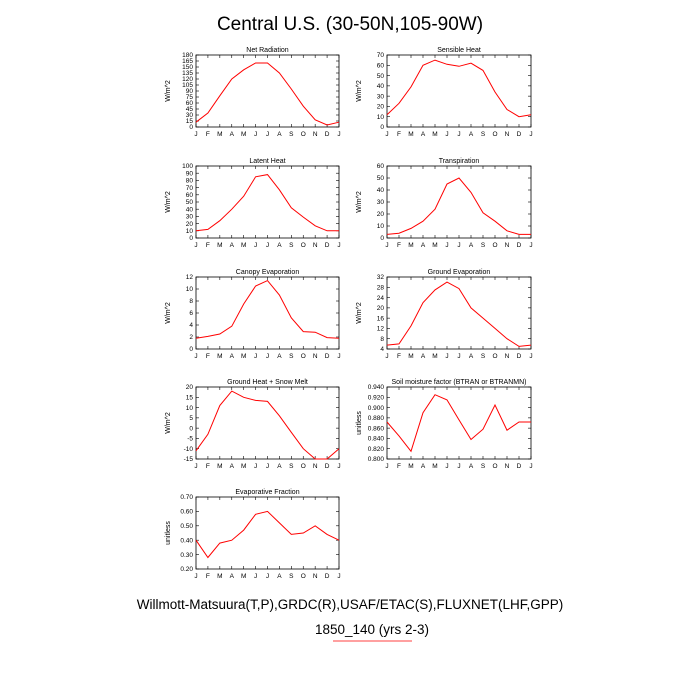  I want to click on panel-title: Evaporative Fraction, so click(267, 492).